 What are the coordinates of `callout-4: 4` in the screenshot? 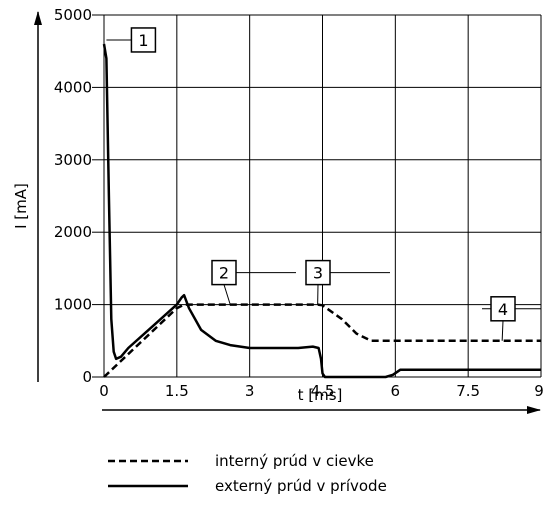 It's located at (511, 318).